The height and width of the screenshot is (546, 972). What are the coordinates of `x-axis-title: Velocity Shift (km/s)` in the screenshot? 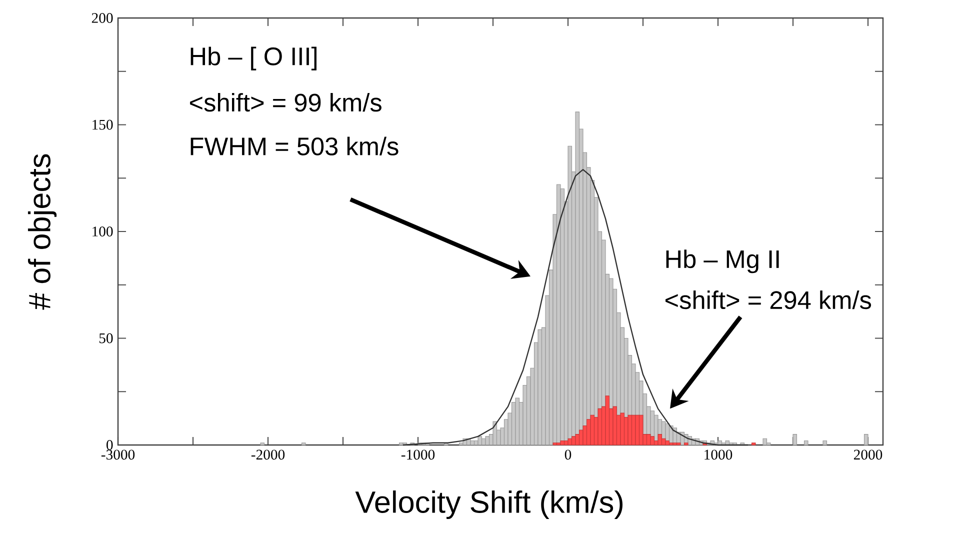 It's located at (488, 505).